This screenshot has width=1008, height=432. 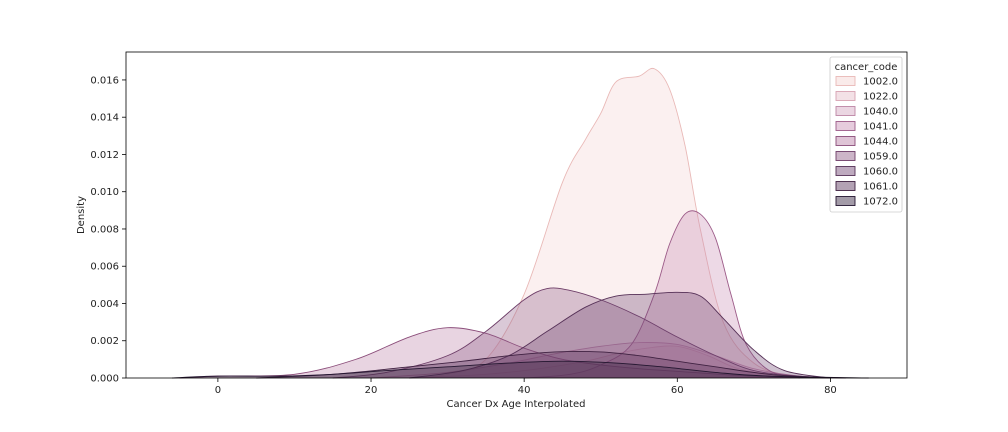 I want to click on legend-label: 1041.0, so click(x=880, y=127).